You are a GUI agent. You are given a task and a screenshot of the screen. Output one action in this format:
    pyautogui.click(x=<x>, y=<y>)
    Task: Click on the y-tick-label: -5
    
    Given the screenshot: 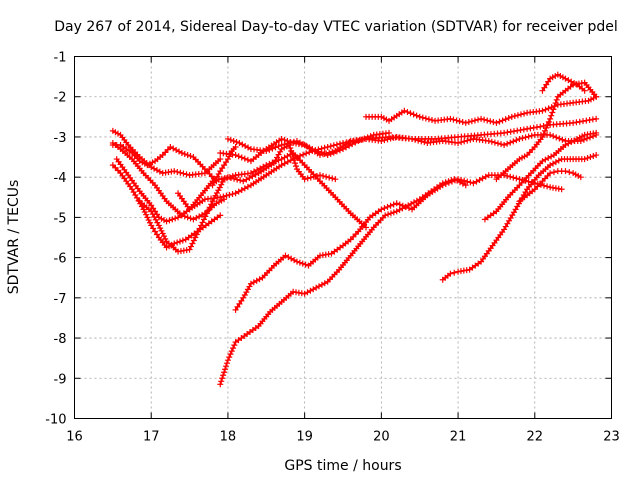 What is the action you would take?
    pyautogui.click(x=60, y=218)
    